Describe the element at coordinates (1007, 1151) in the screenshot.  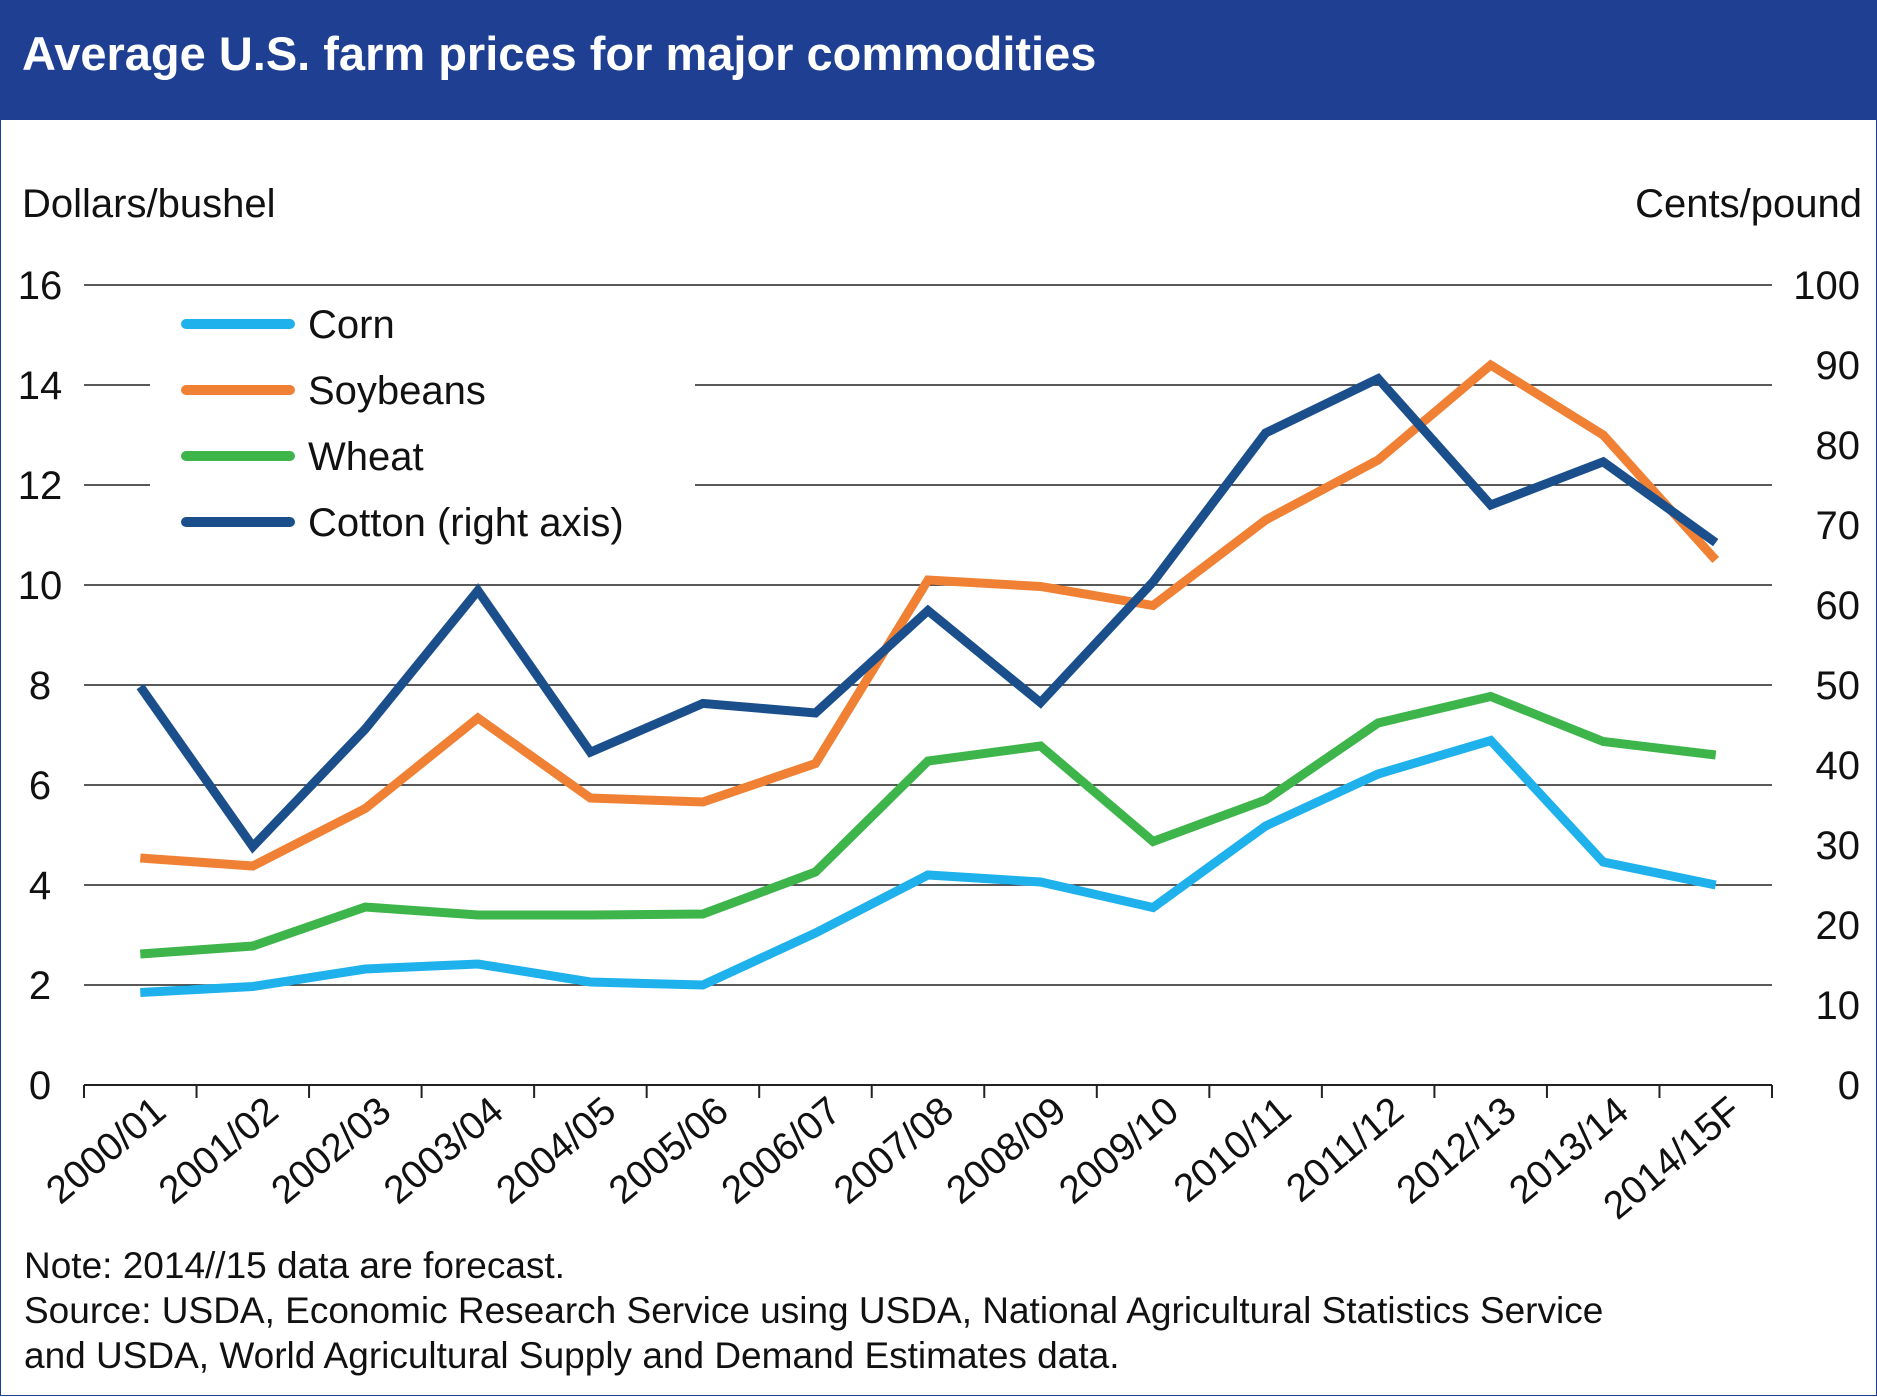
I see `x-tick-label: 2008/09` at that location.